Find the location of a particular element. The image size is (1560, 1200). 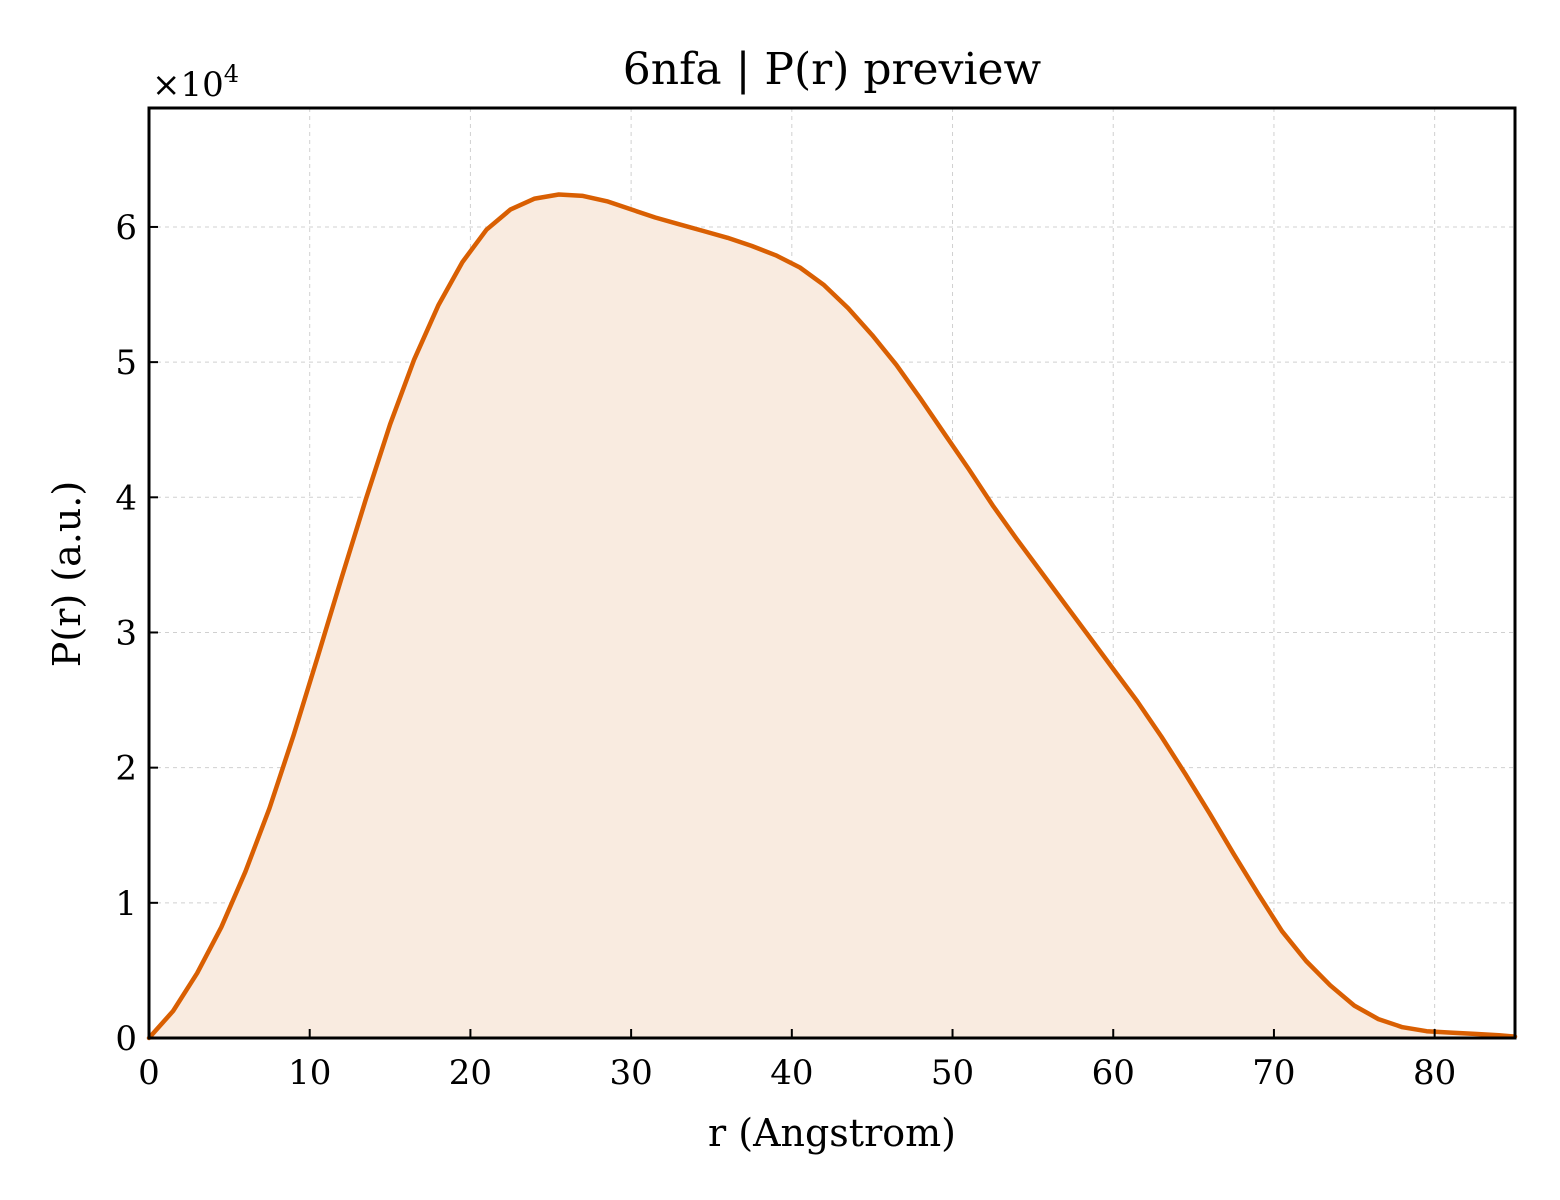

y-axis-ticks: 0 1 2 3 4 5 6 is located at coordinates (136, 633).